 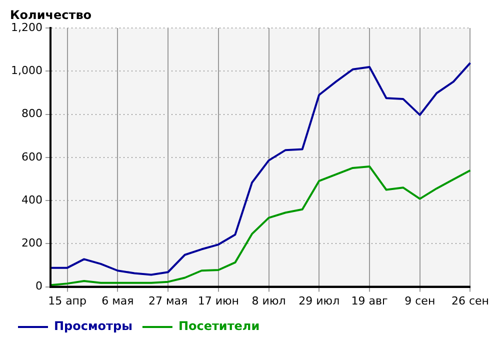 What do you see at coordinates (168, 301) in the screenshot?
I see `x-tick-label: 27 мая` at bounding box center [168, 301].